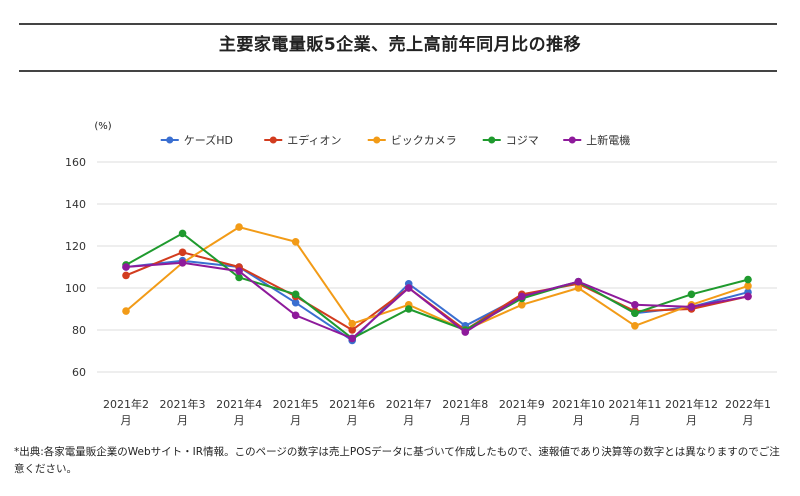 The height and width of the screenshot is (496, 800). I want to click on chart-title: 主要家電量販5企業、売上高前年同月比の推移, so click(400, 45).